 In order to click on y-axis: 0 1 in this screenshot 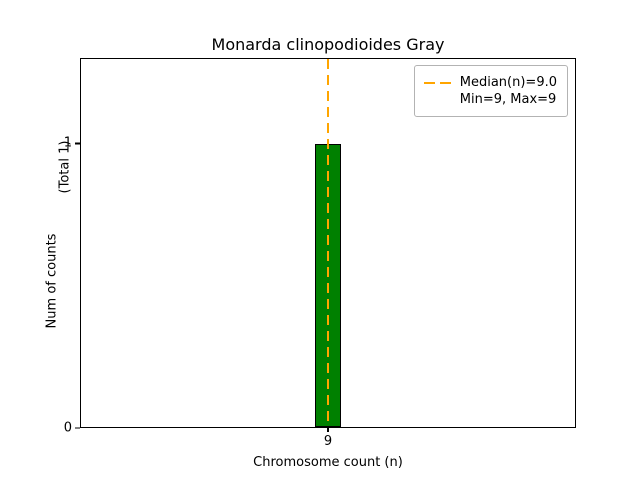, I will do `click(40, 247)`.